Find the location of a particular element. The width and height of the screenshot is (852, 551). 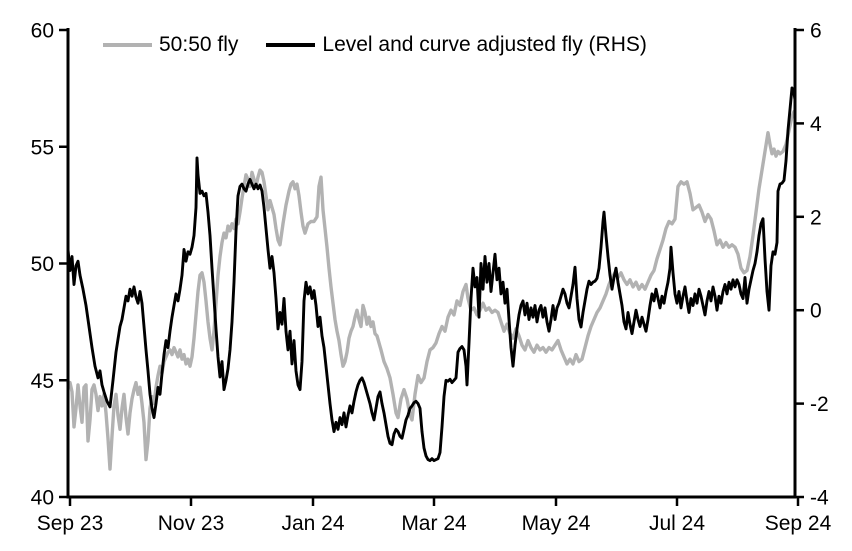

y-left-tick-label: 55 is located at coordinates (42, 147).